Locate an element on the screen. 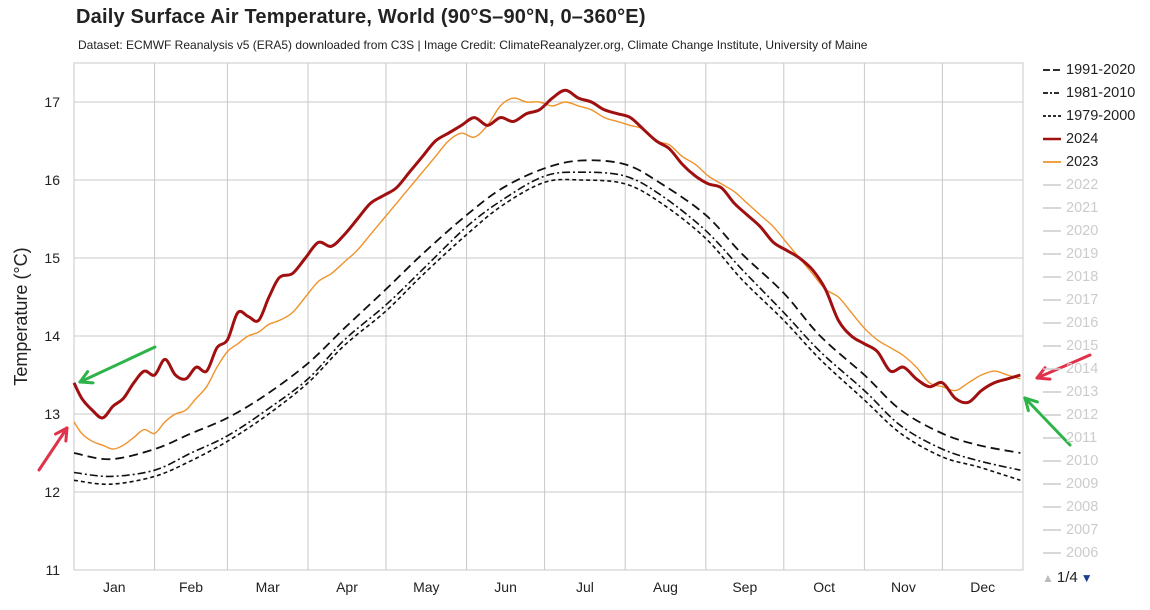 Image resolution: width=1150 pixels, height=610 pixels. legend-item-2013: 2013 is located at coordinates (1096, 391).